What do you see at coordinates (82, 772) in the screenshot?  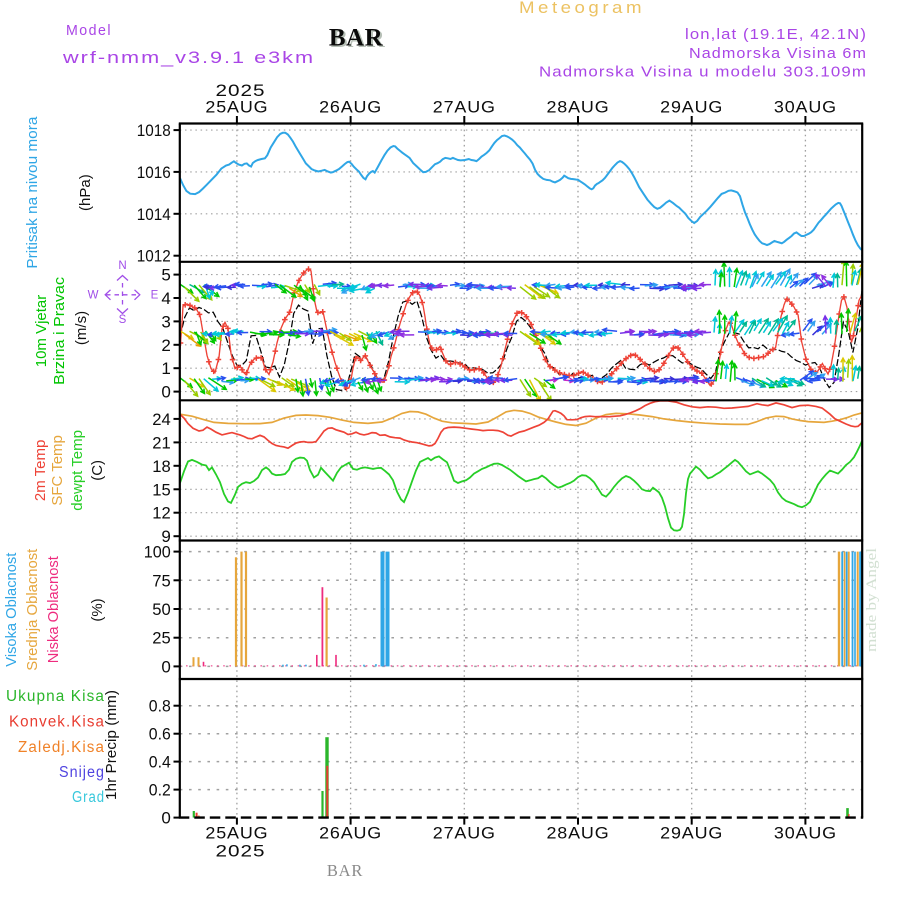 I see `svg-text: Snijeg` at bounding box center [82, 772].